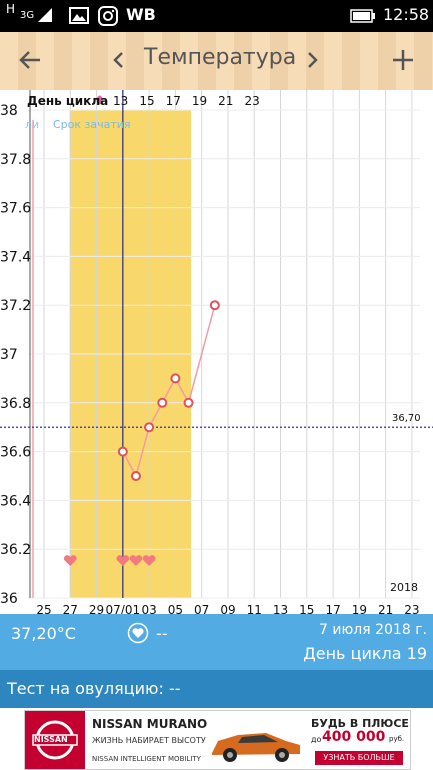 Image resolution: width=433 pixels, height=770 pixels. What do you see at coordinates (332, 609) in the screenshot?
I see `x-tick-label: 17` at bounding box center [332, 609].